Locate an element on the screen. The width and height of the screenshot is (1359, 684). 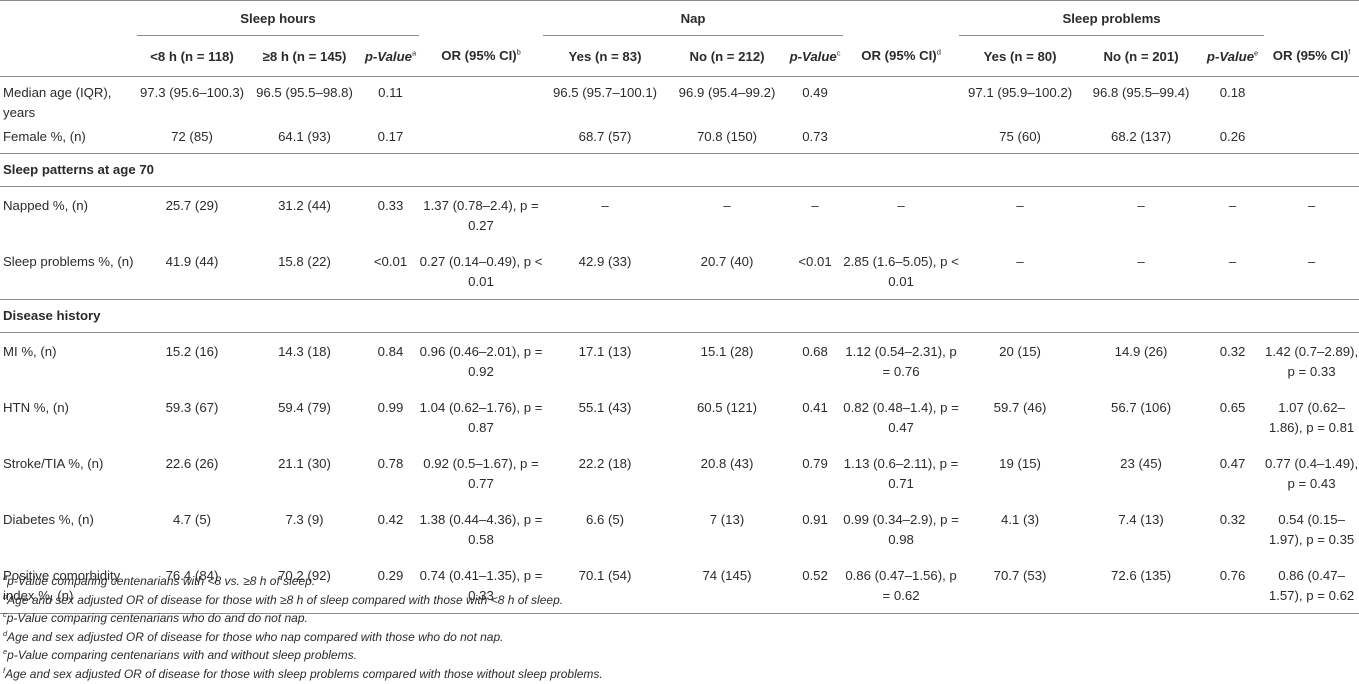
group-header-row: Sleep hours Nap Sleep problems is located at coordinates (679, 18).